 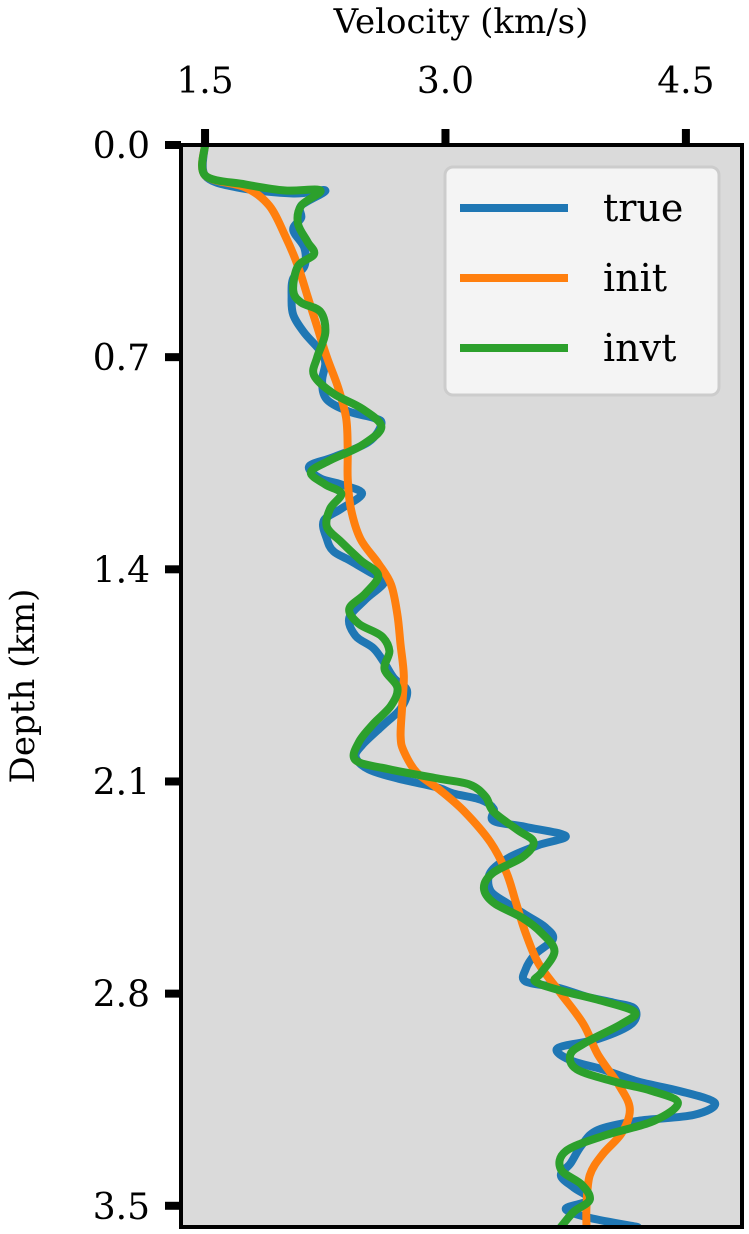 I want to click on x-axis-title: Velocity (km/s), so click(x=461, y=22).